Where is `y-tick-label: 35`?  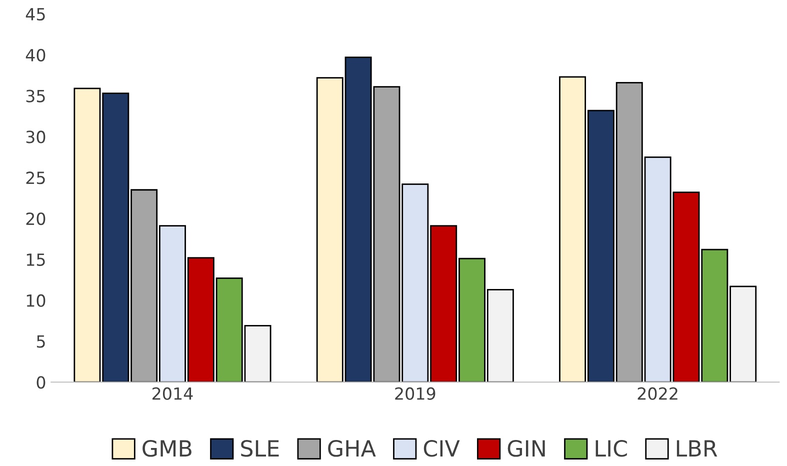
y-tick-label: 35 is located at coordinates (35, 96).